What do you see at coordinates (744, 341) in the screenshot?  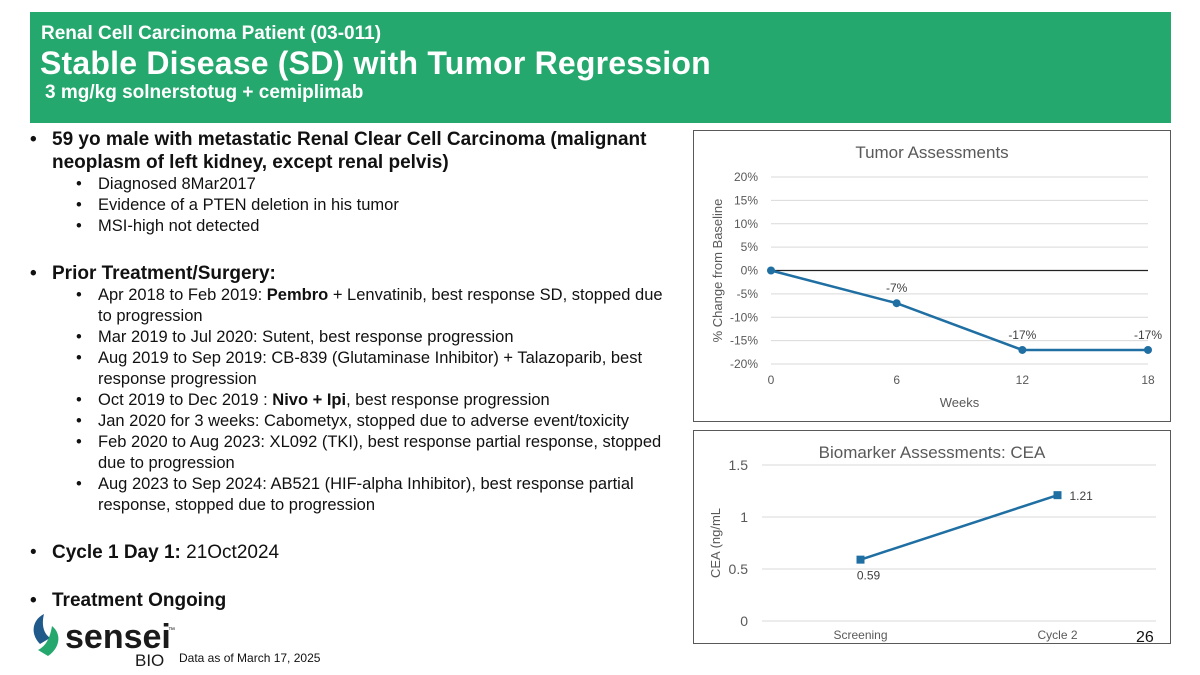 I see `y-tick-label: -15%` at bounding box center [744, 341].